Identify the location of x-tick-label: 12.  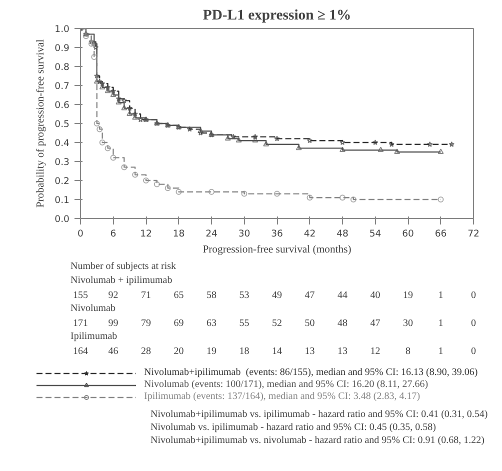
(146, 234).